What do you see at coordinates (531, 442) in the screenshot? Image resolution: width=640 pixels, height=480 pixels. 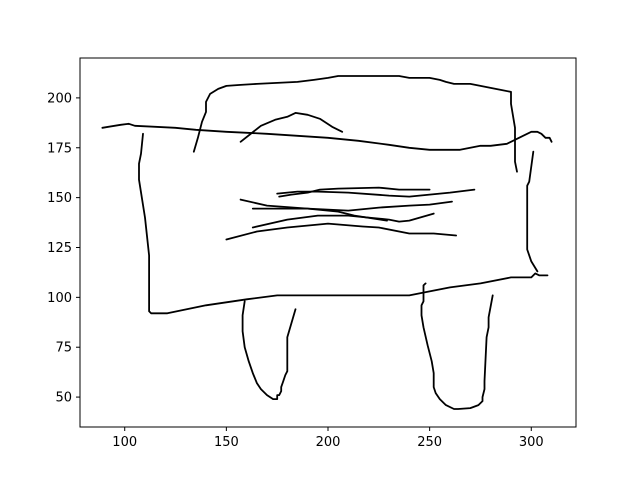 I see `x-tick-label: 300` at bounding box center [531, 442].